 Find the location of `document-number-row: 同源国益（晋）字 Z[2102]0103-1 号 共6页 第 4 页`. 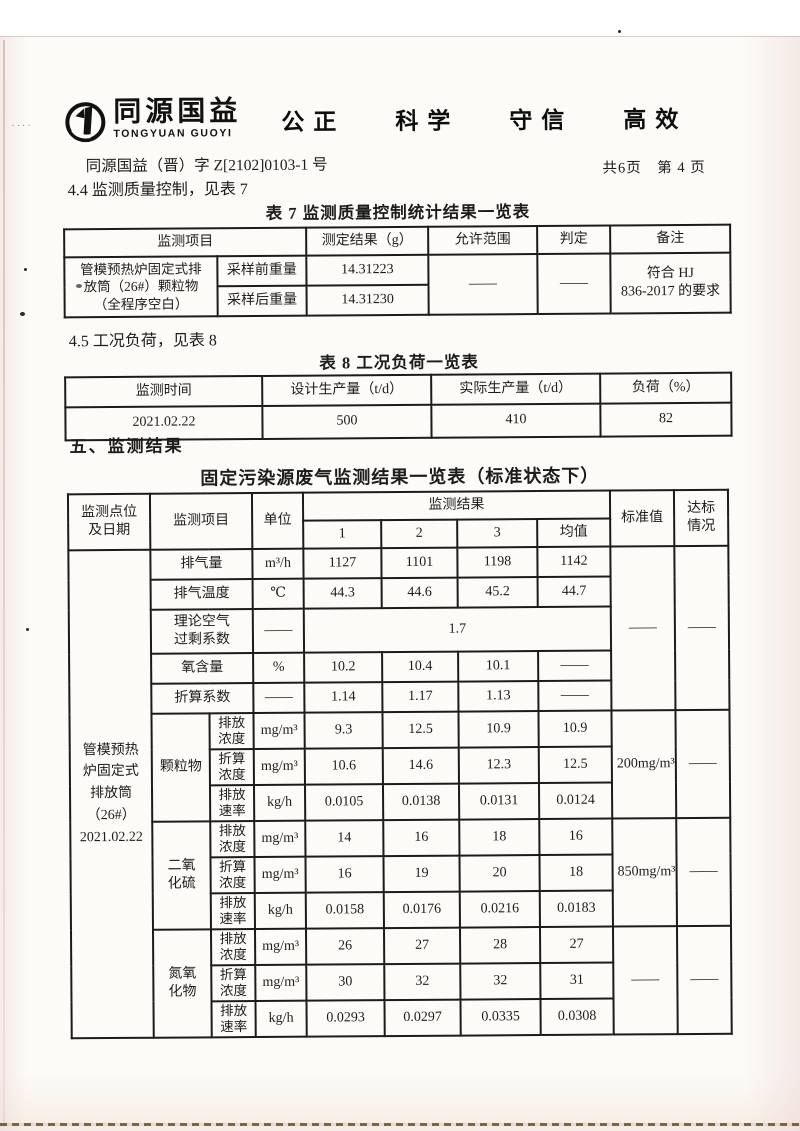

document-number-row: 同源国益（晋）字 Z[2102]0103-1 号 共6页 第 4 页 is located at coordinates (409, 163).